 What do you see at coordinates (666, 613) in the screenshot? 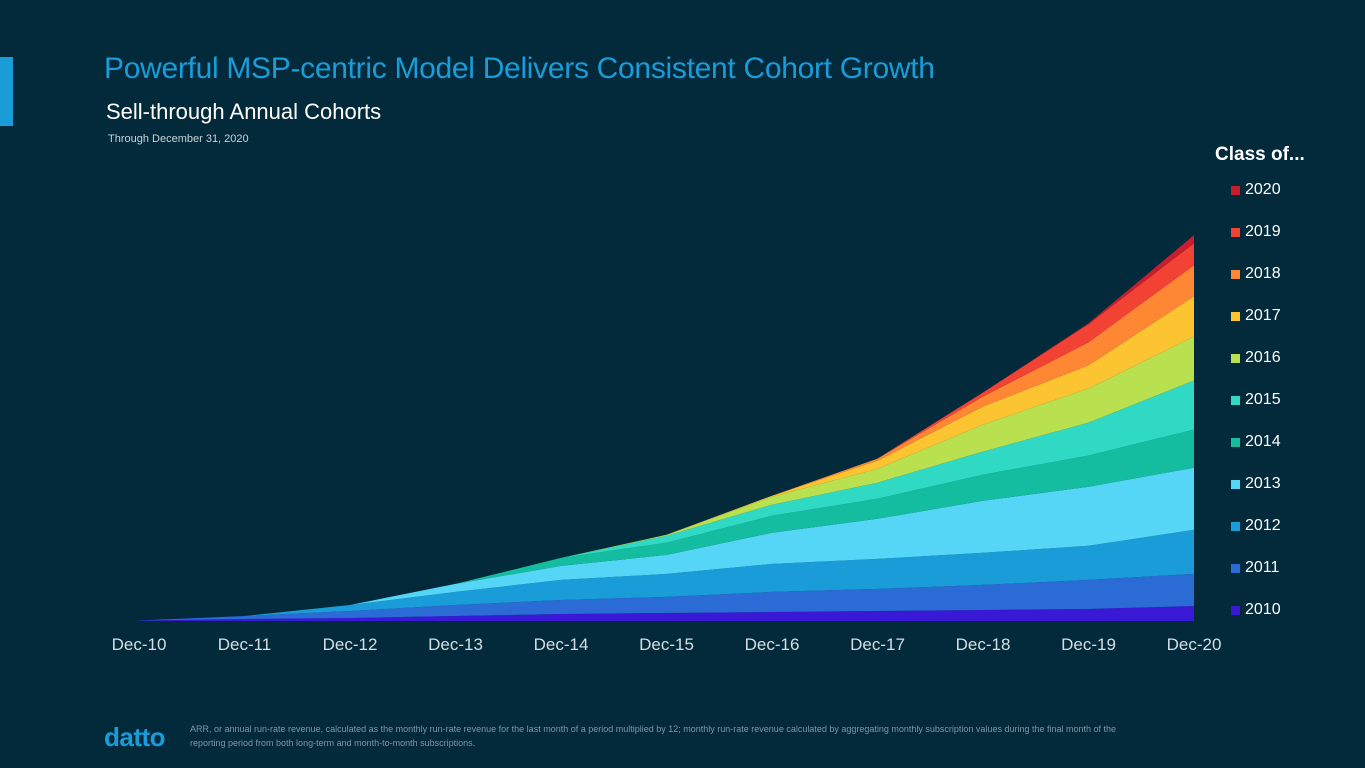
I see `area-series-2010` at bounding box center [666, 613].